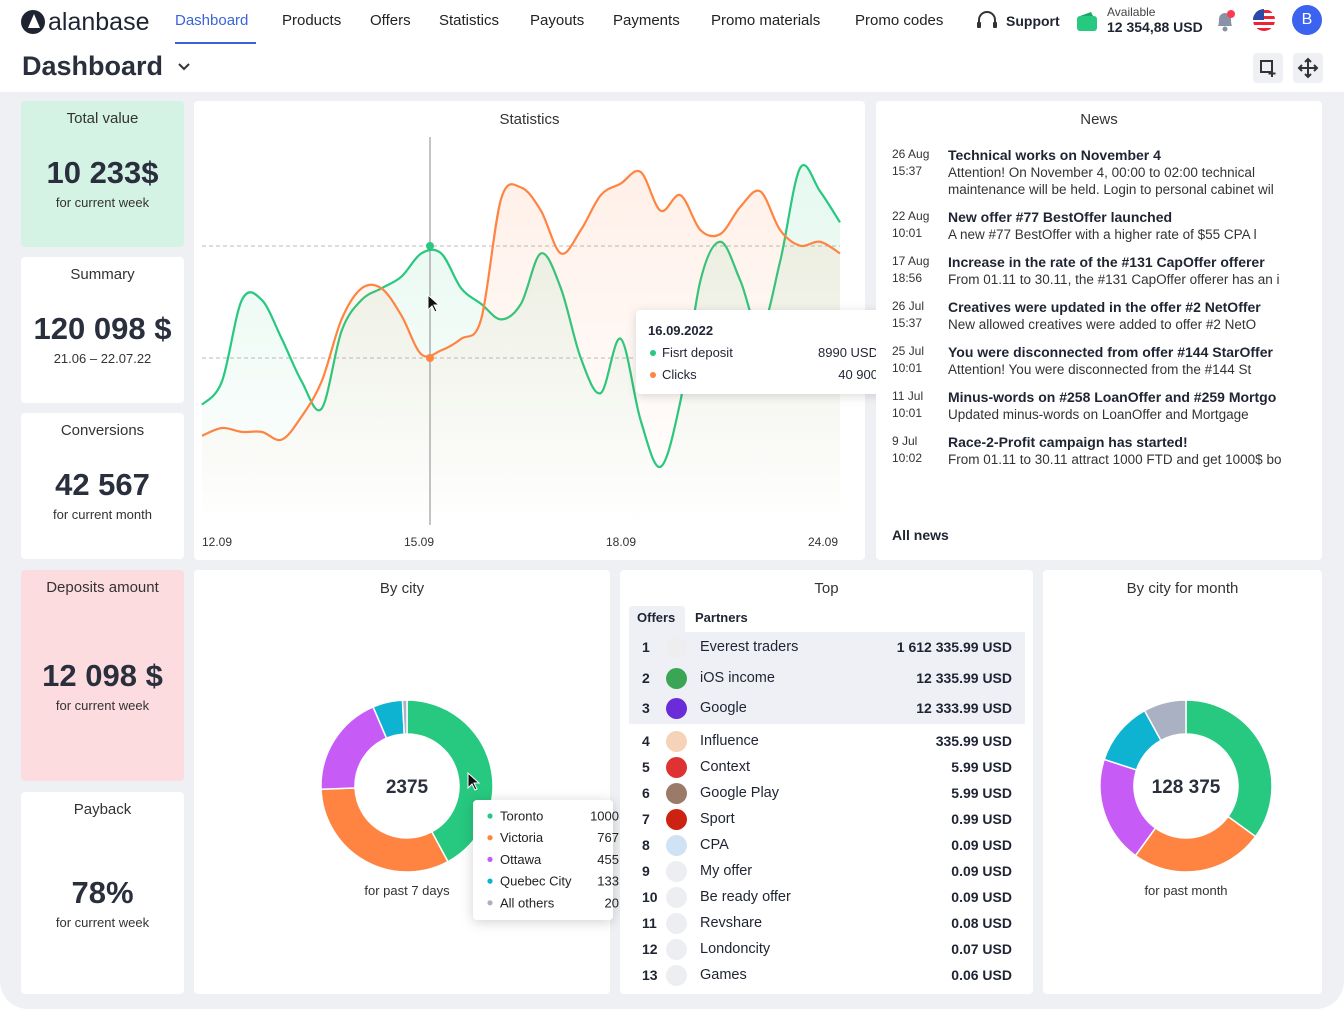 The image size is (1344, 1009). What do you see at coordinates (1087, 21) in the screenshot?
I see `wallet-icon` at bounding box center [1087, 21].